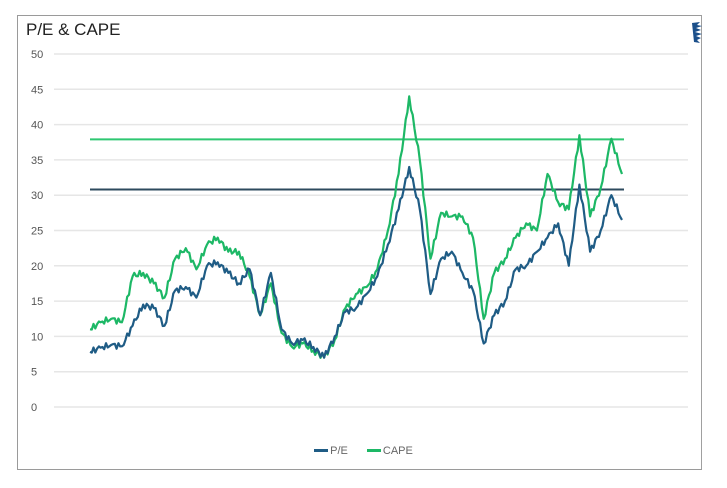 This screenshot has height=488, width=727. I want to click on legend-item-pe: P/E, so click(331, 451).